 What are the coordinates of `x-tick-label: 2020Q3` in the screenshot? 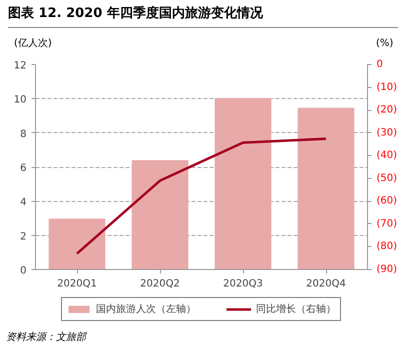 It's located at (243, 284).